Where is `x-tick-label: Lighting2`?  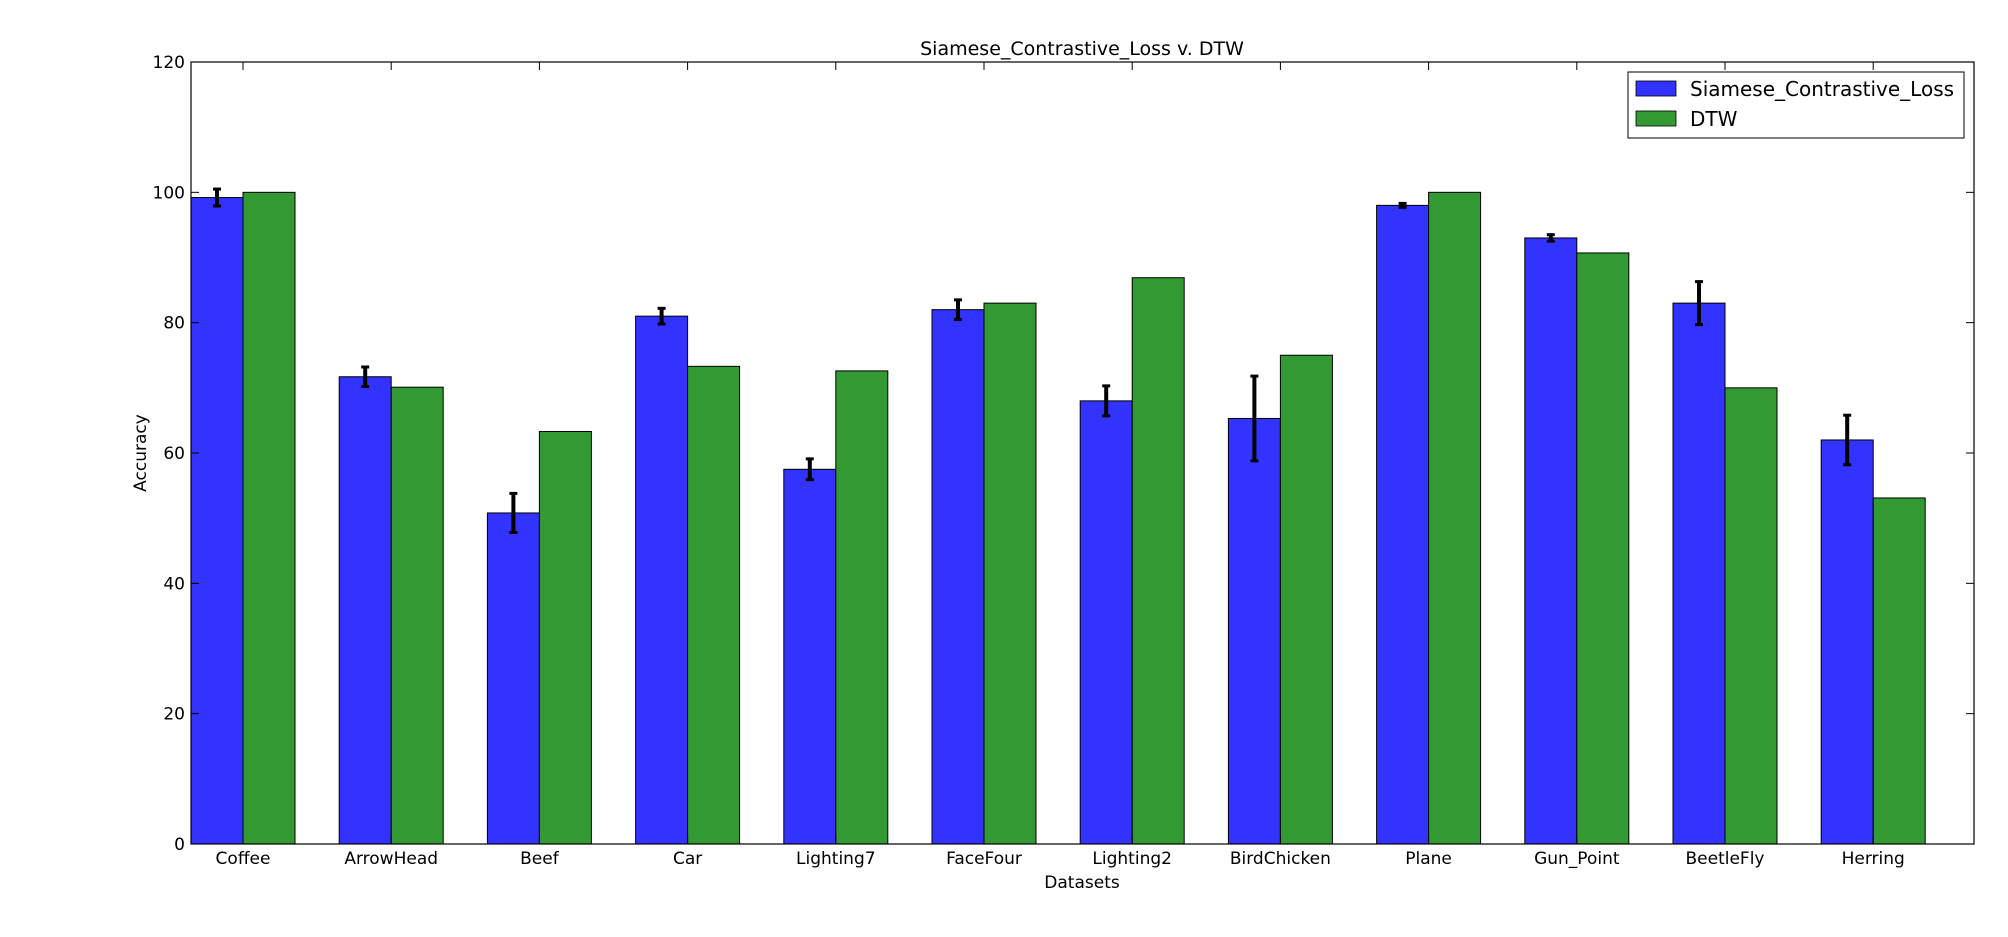
x-tick-label: Lighting2 is located at coordinates (1132, 859).